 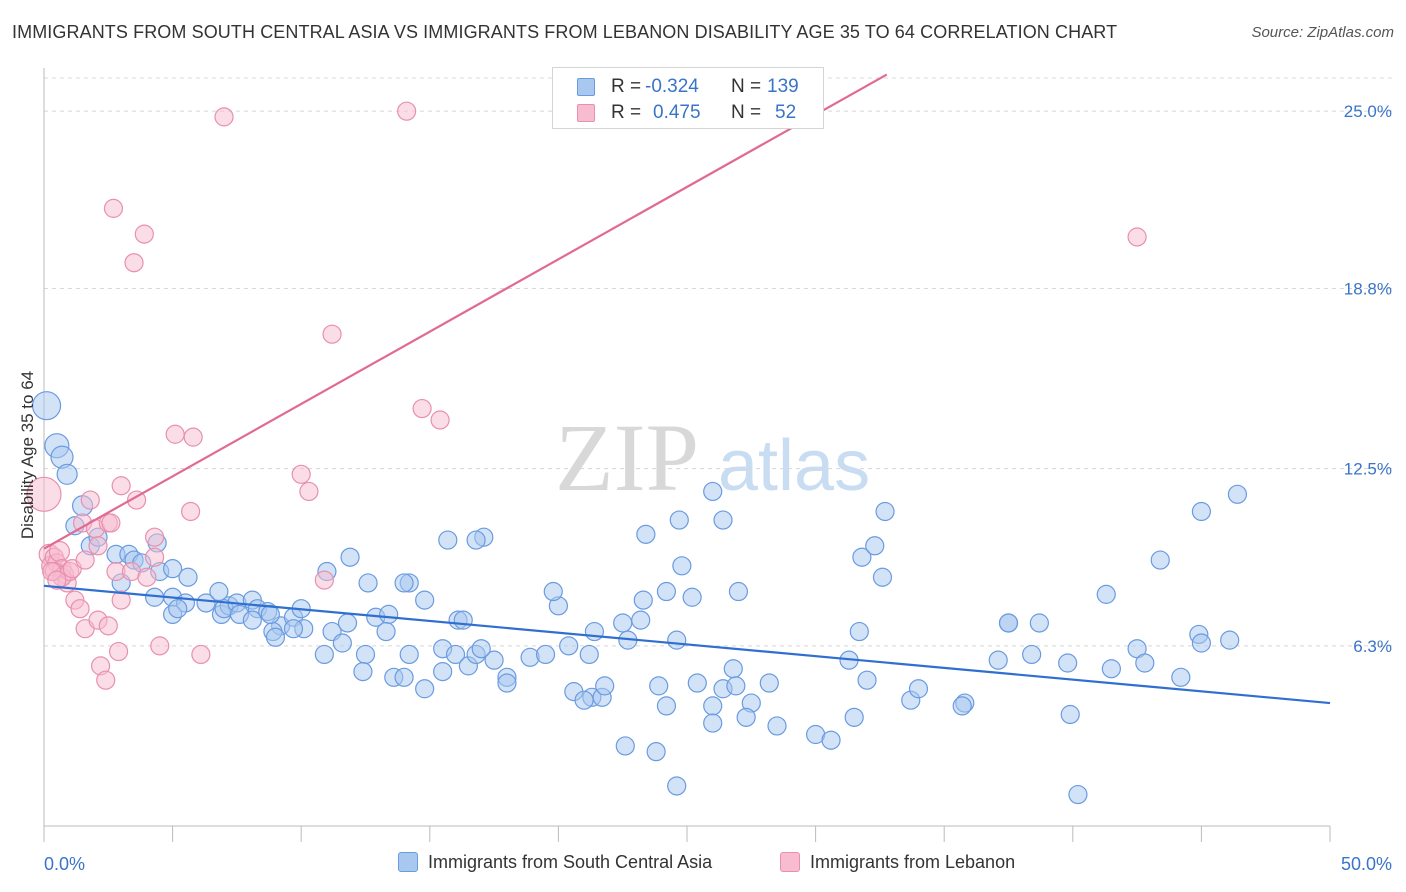 I want to click on legend-n-label: N =, so click(x=746, y=112).